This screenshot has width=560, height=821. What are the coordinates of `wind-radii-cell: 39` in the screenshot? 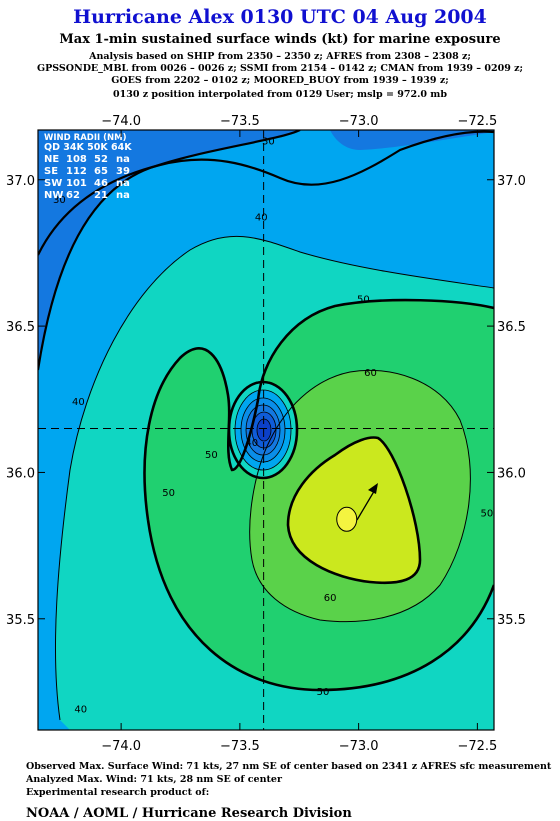 It's located at (123, 171).